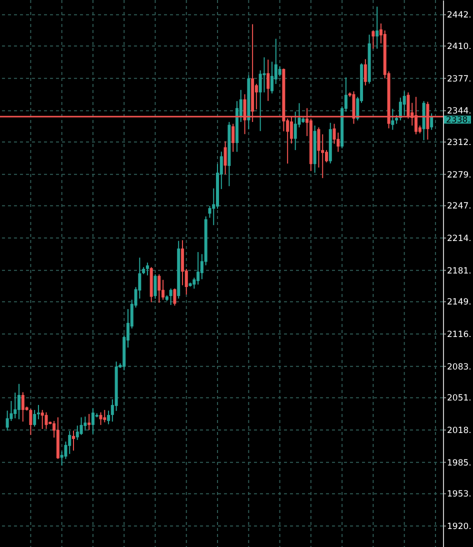 The height and width of the screenshot is (547, 473). What do you see at coordinates (459, 431) in the screenshot?
I see `y-tick-label: 2018.` at bounding box center [459, 431].